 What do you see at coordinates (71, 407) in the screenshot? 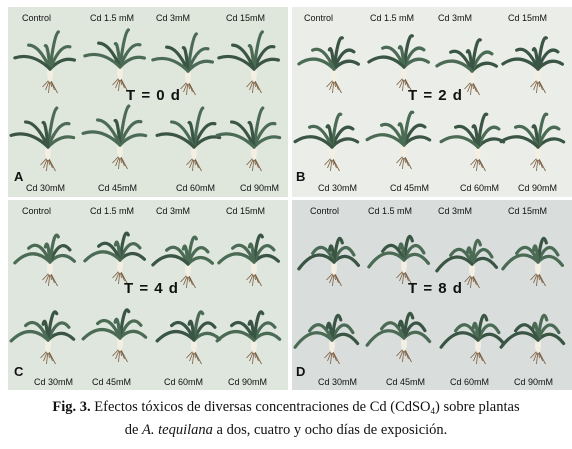
I see `fig-label: Fig. 3.` at bounding box center [71, 407].